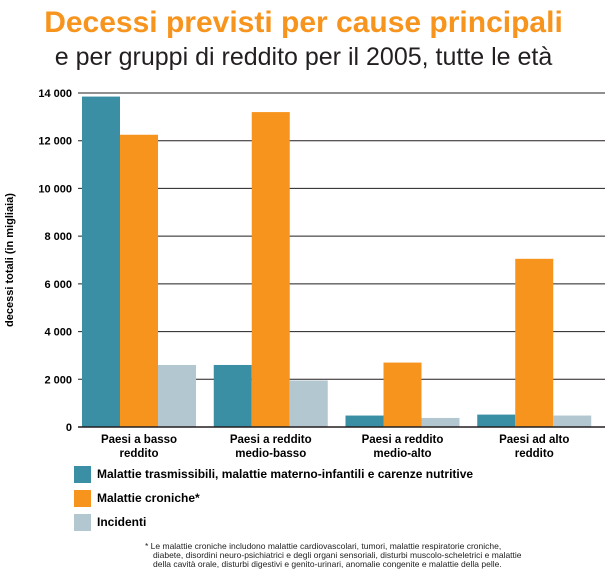 The height and width of the screenshot is (571, 607). I want to click on legend-swatch-croniche, so click(82, 498).